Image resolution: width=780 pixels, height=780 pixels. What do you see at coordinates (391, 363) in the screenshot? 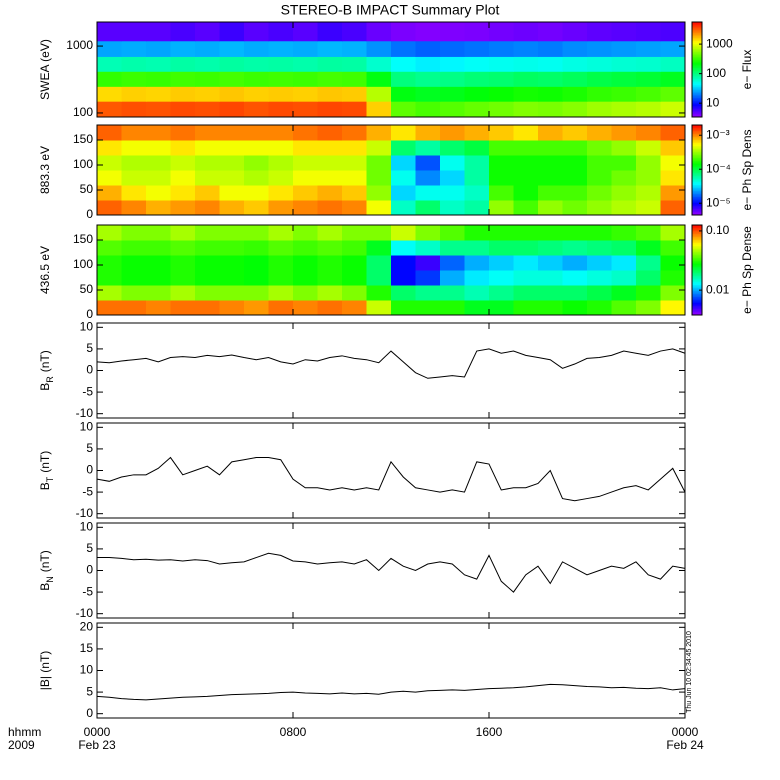
I see `field-line` at bounding box center [391, 363].